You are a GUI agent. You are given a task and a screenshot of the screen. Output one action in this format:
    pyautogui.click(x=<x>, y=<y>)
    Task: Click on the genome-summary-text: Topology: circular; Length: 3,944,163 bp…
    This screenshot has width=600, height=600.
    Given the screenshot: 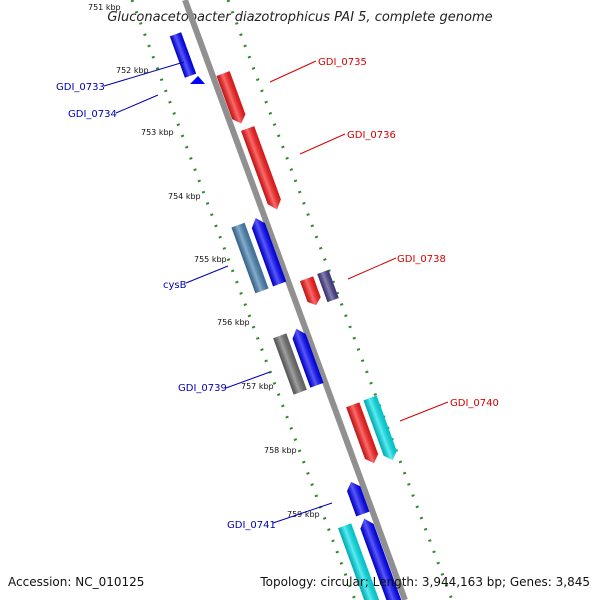 What is the action you would take?
    pyautogui.click(x=425, y=582)
    